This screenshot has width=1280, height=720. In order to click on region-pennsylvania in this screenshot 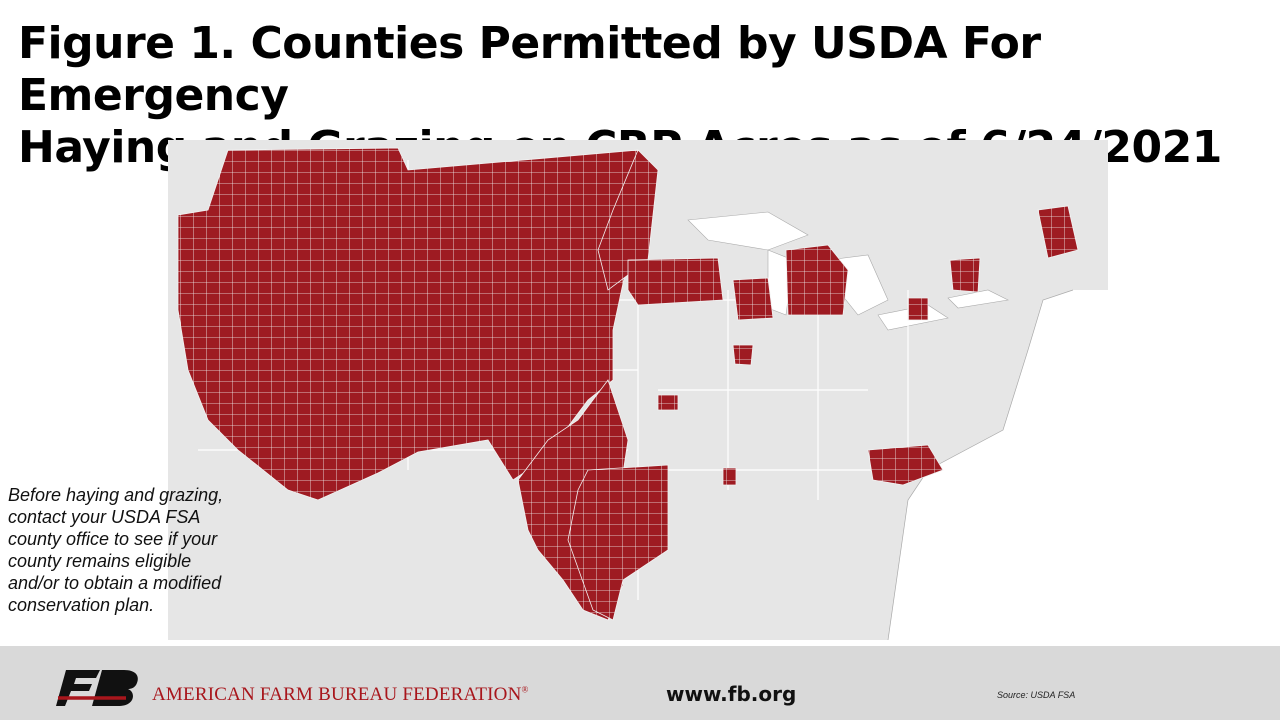, I will do `click(918, 309)`.